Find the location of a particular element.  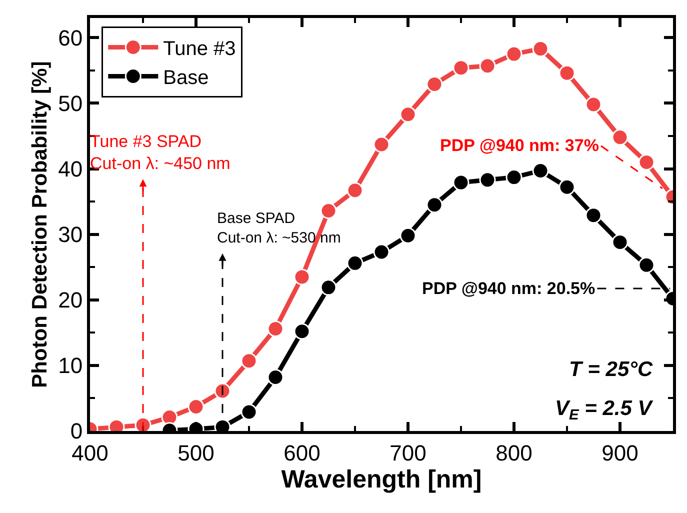

annotation: T = 25°C is located at coordinates (611, 369).